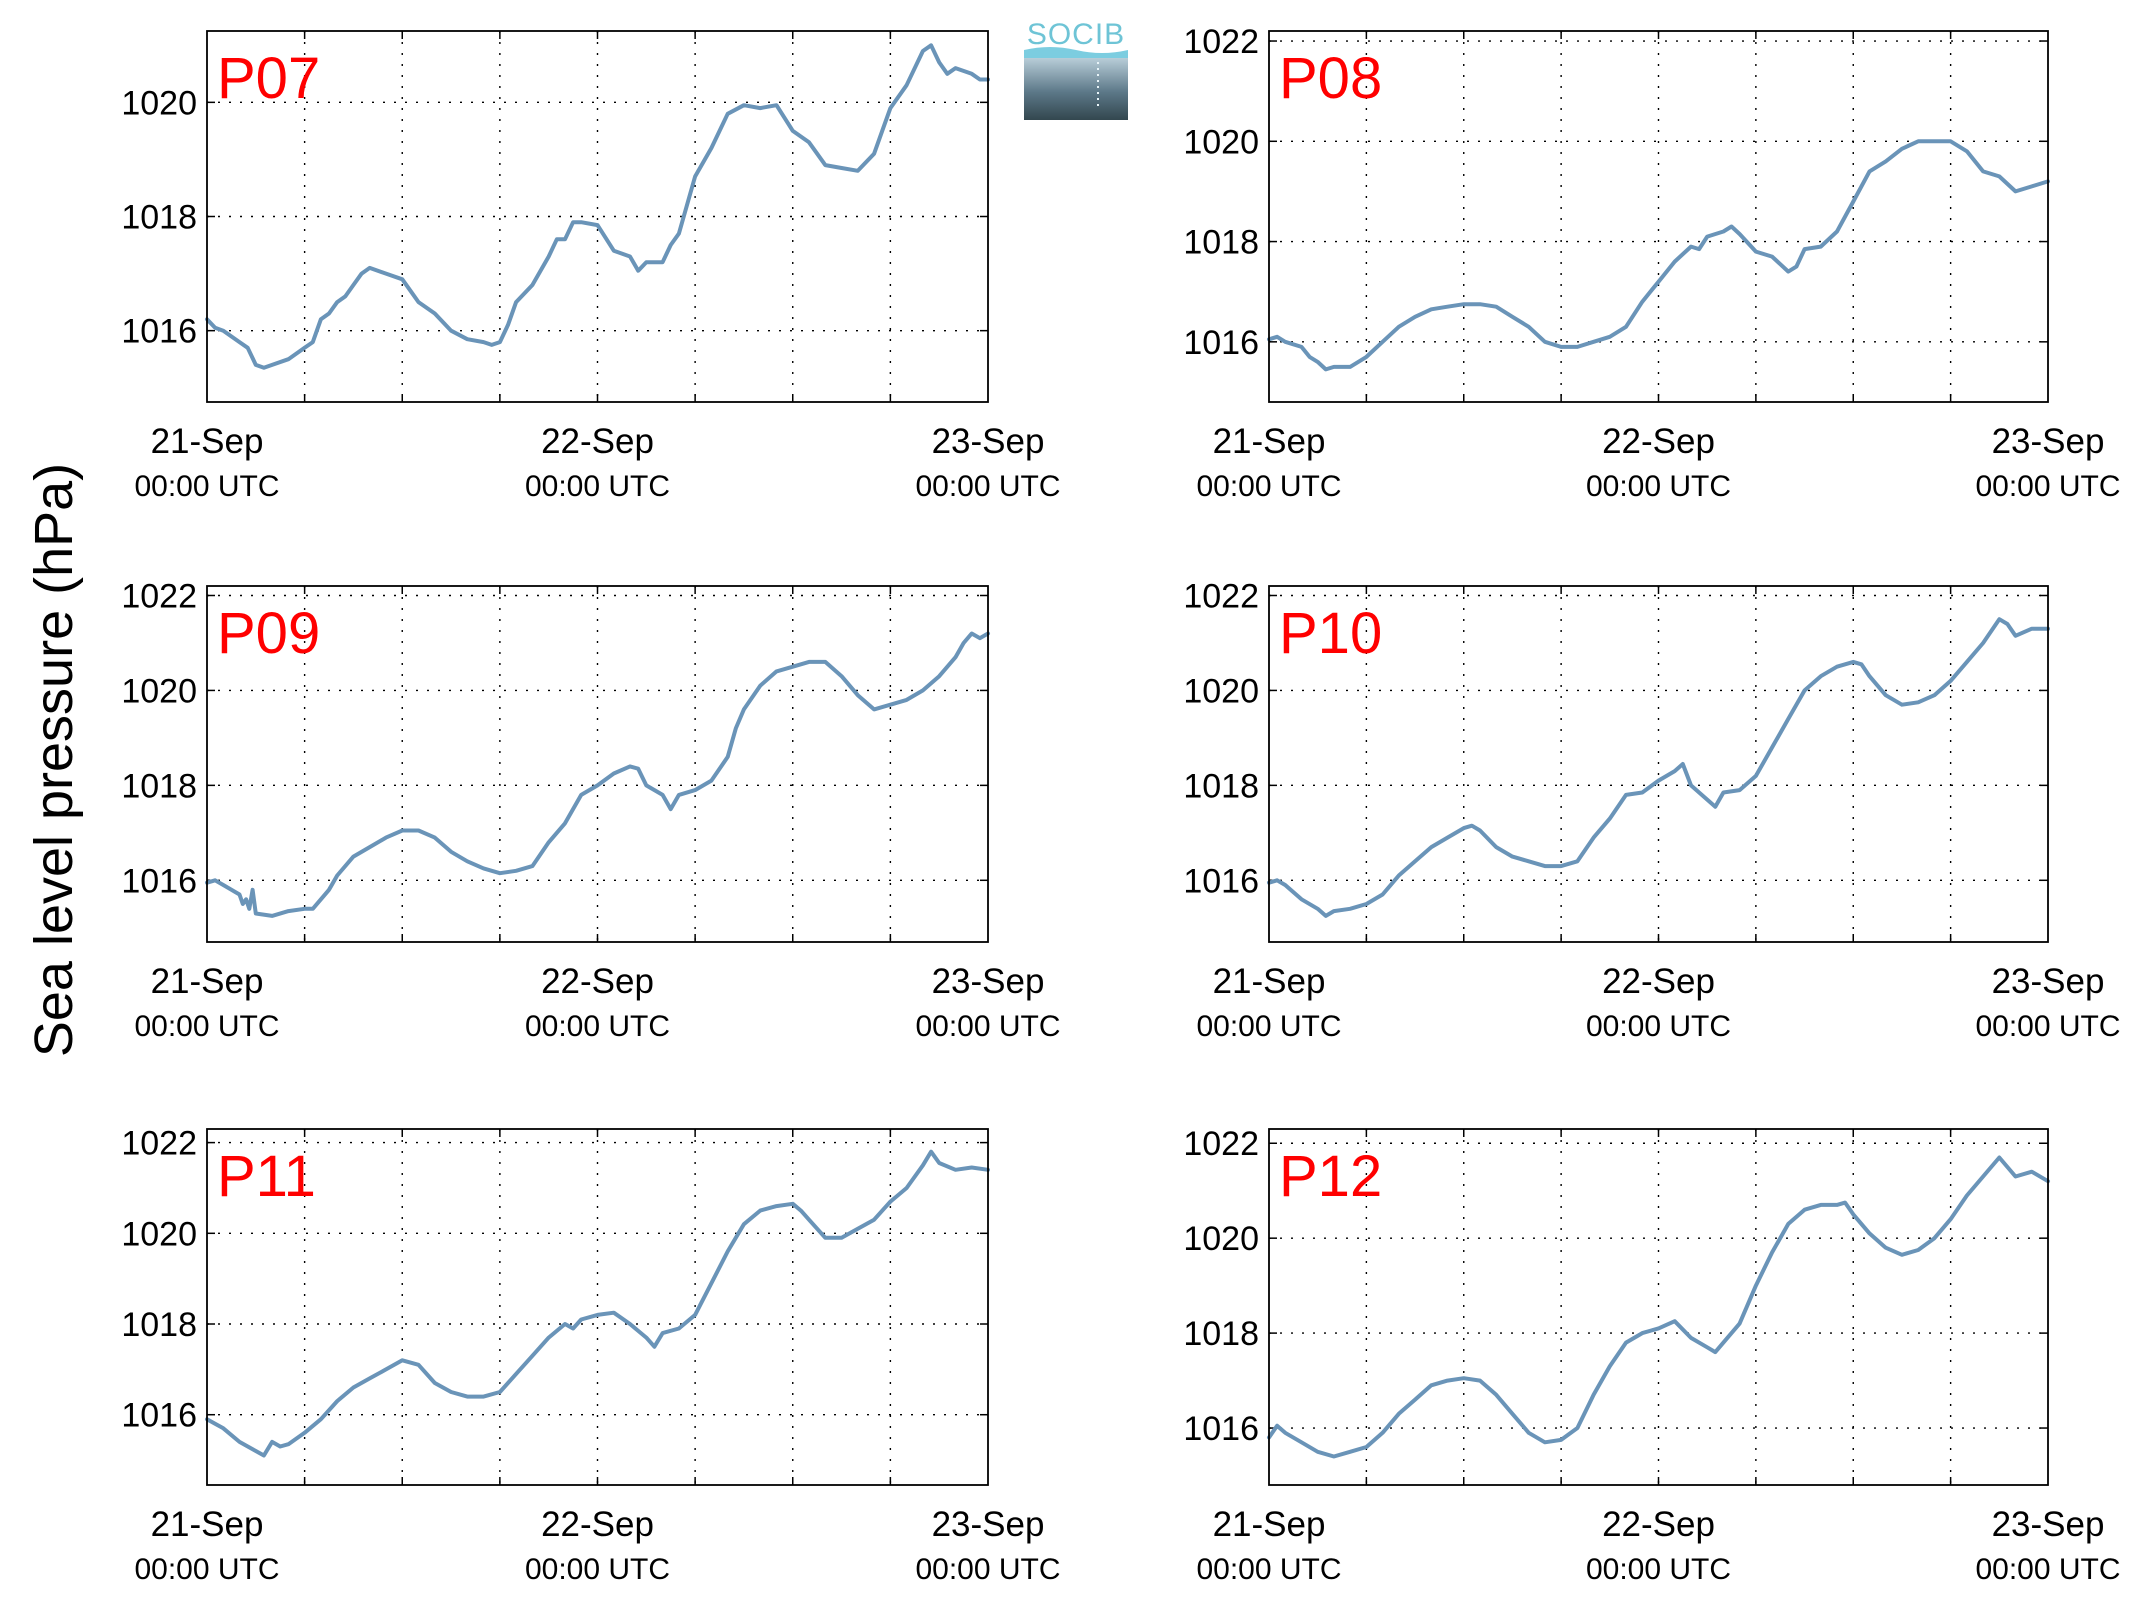  What do you see at coordinates (268, 78) in the screenshot?
I see `panel-label: P07` at bounding box center [268, 78].